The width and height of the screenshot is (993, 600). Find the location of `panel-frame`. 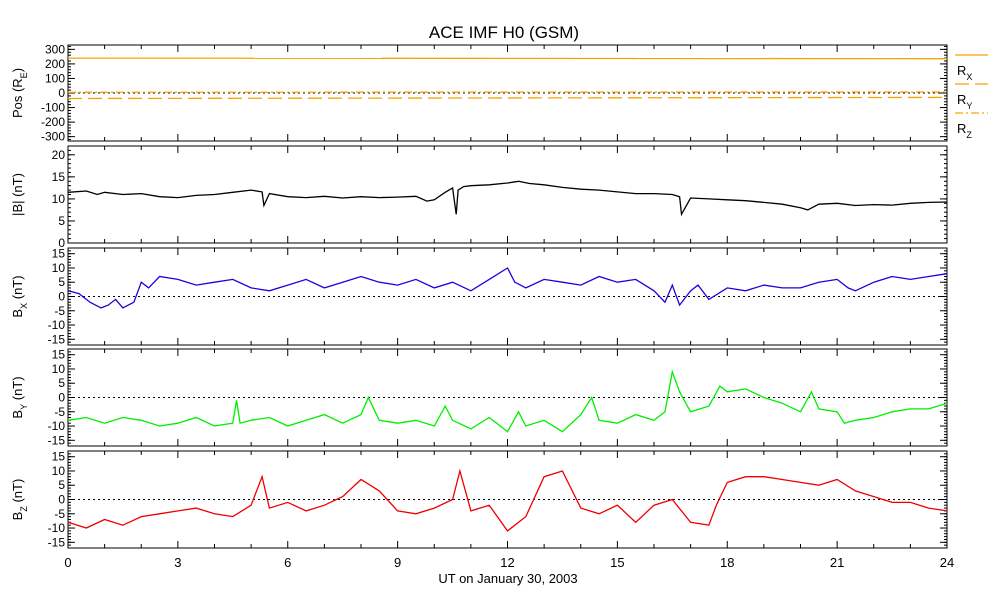

panel-frame is located at coordinates (507, 194).